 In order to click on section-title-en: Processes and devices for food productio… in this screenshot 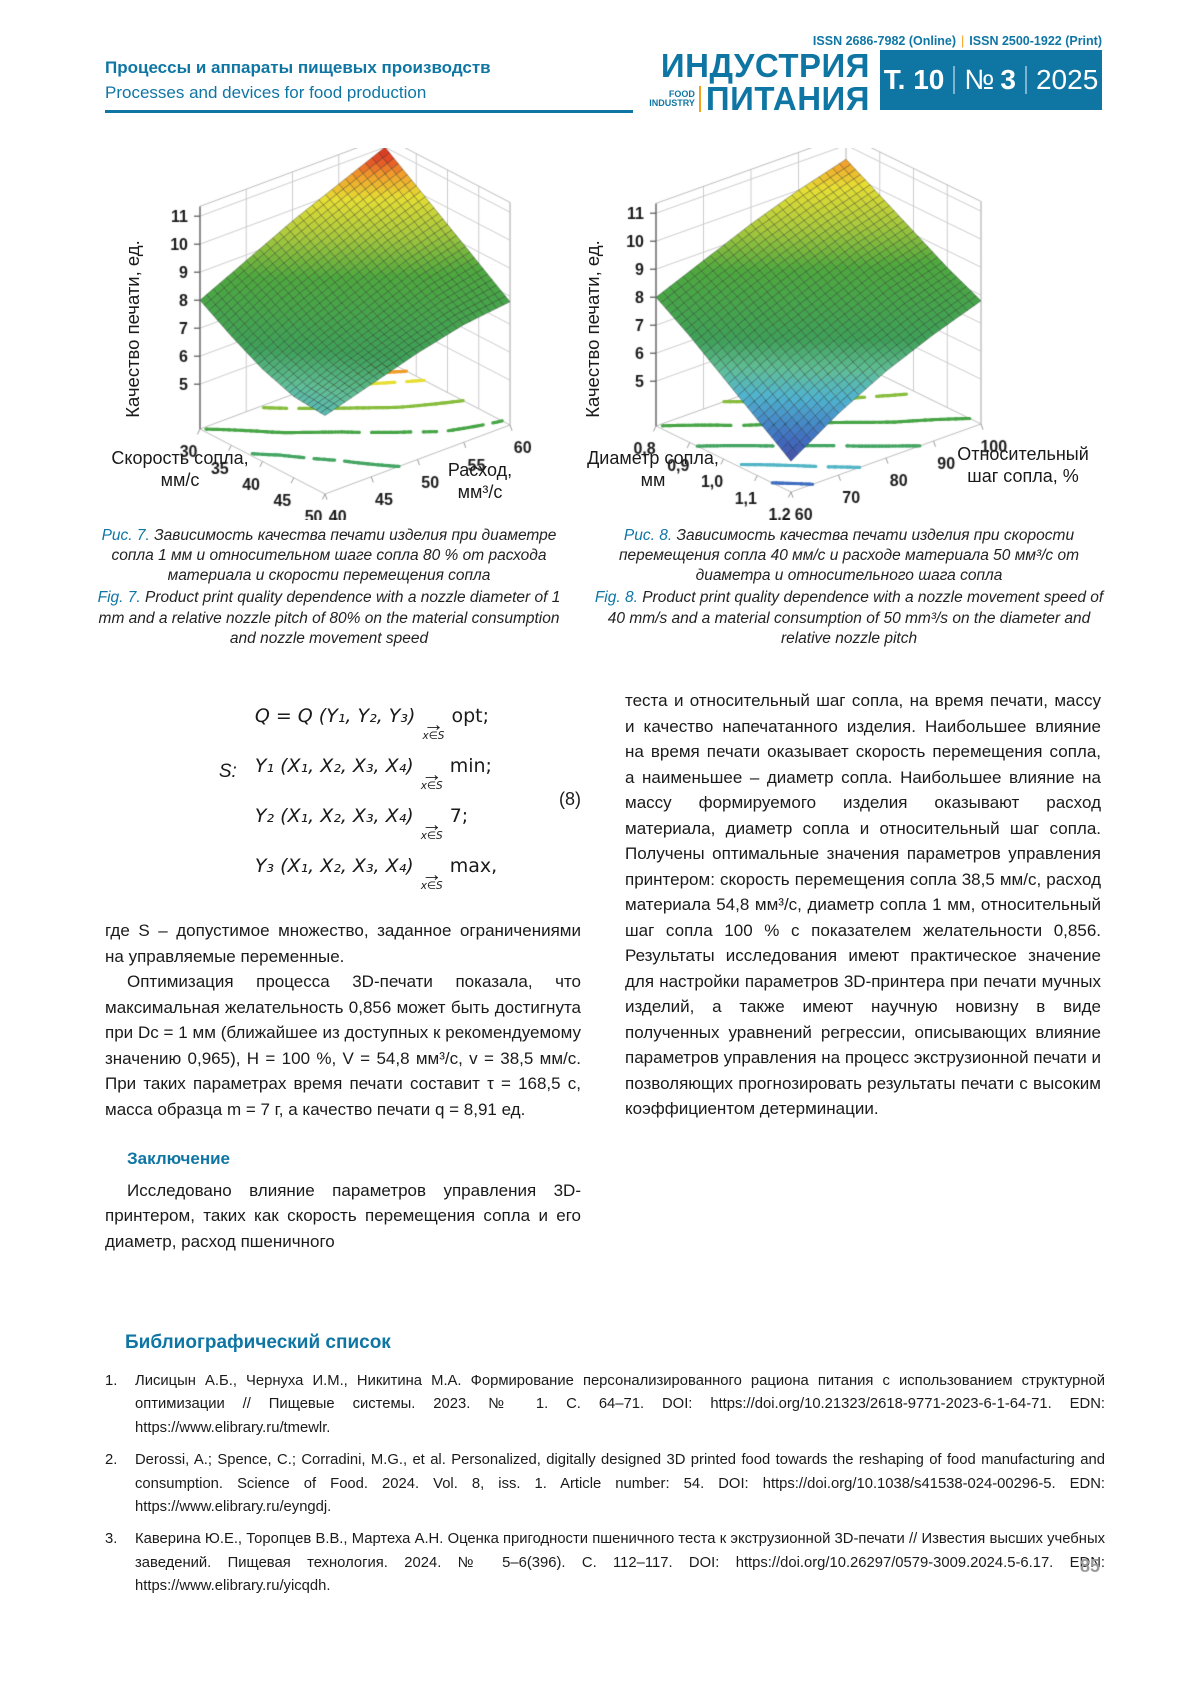, I will do `click(266, 92)`.